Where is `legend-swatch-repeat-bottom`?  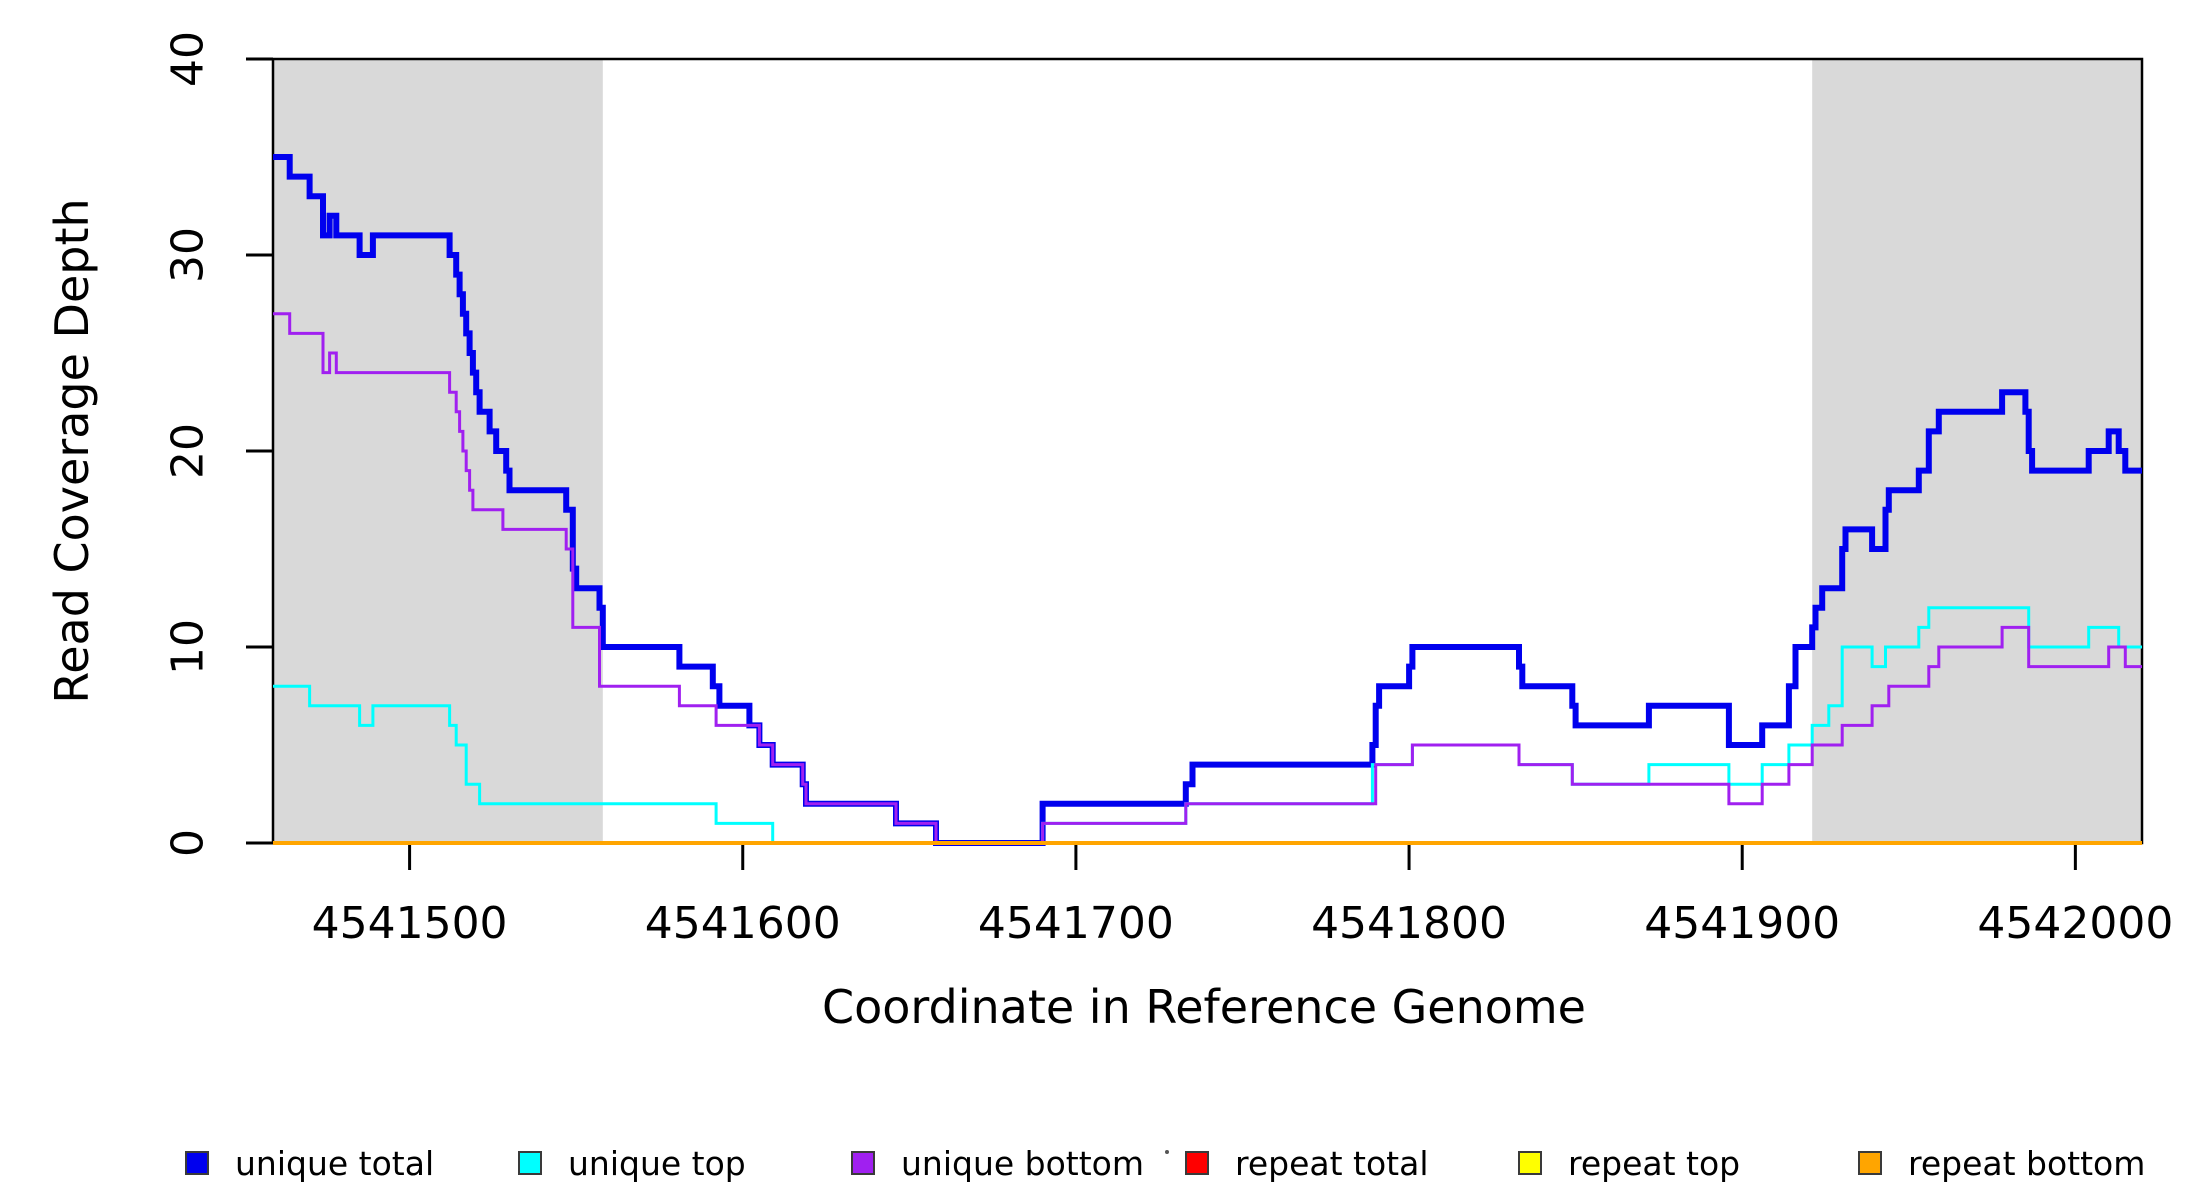
legend-swatch-repeat-bottom is located at coordinates (1870, 1163).